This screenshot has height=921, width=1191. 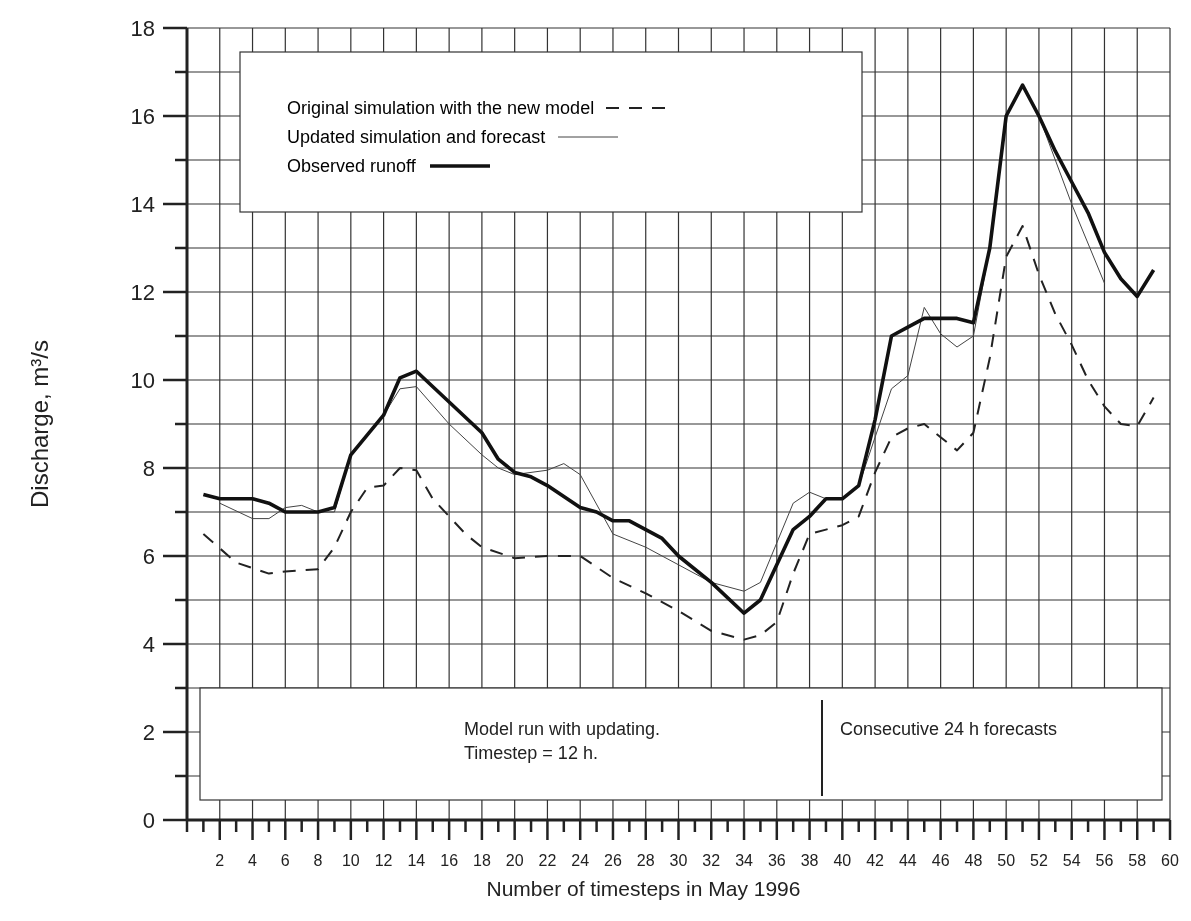 I want to click on x-tick-label: 48, so click(x=973, y=860).